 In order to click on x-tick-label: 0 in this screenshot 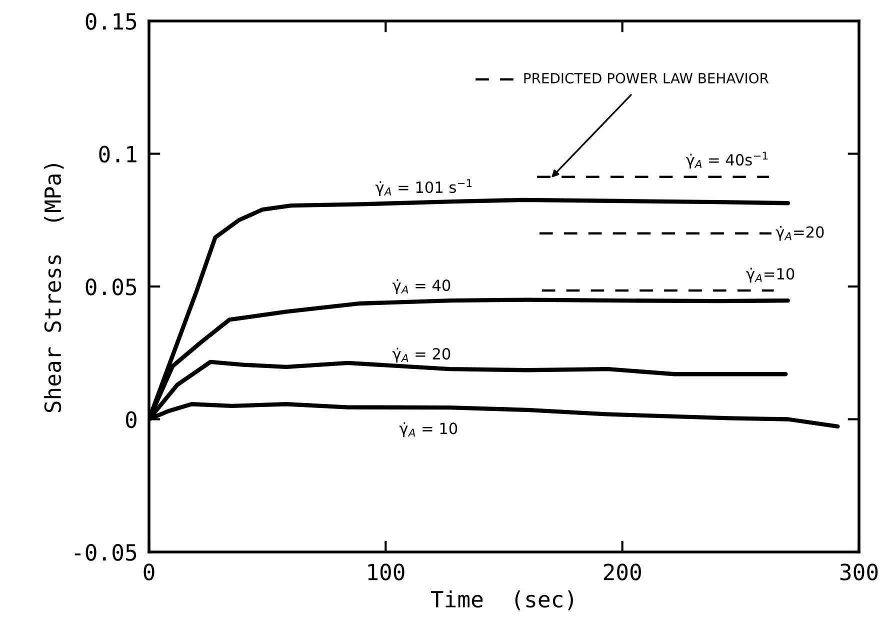, I will do `click(149, 572)`.